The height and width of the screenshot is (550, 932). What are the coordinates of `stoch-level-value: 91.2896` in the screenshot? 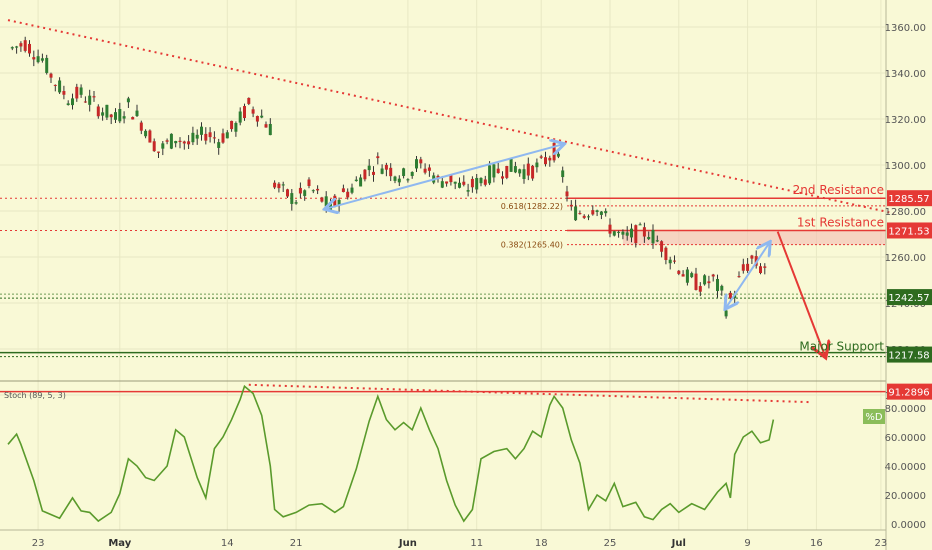 It's located at (908, 393).